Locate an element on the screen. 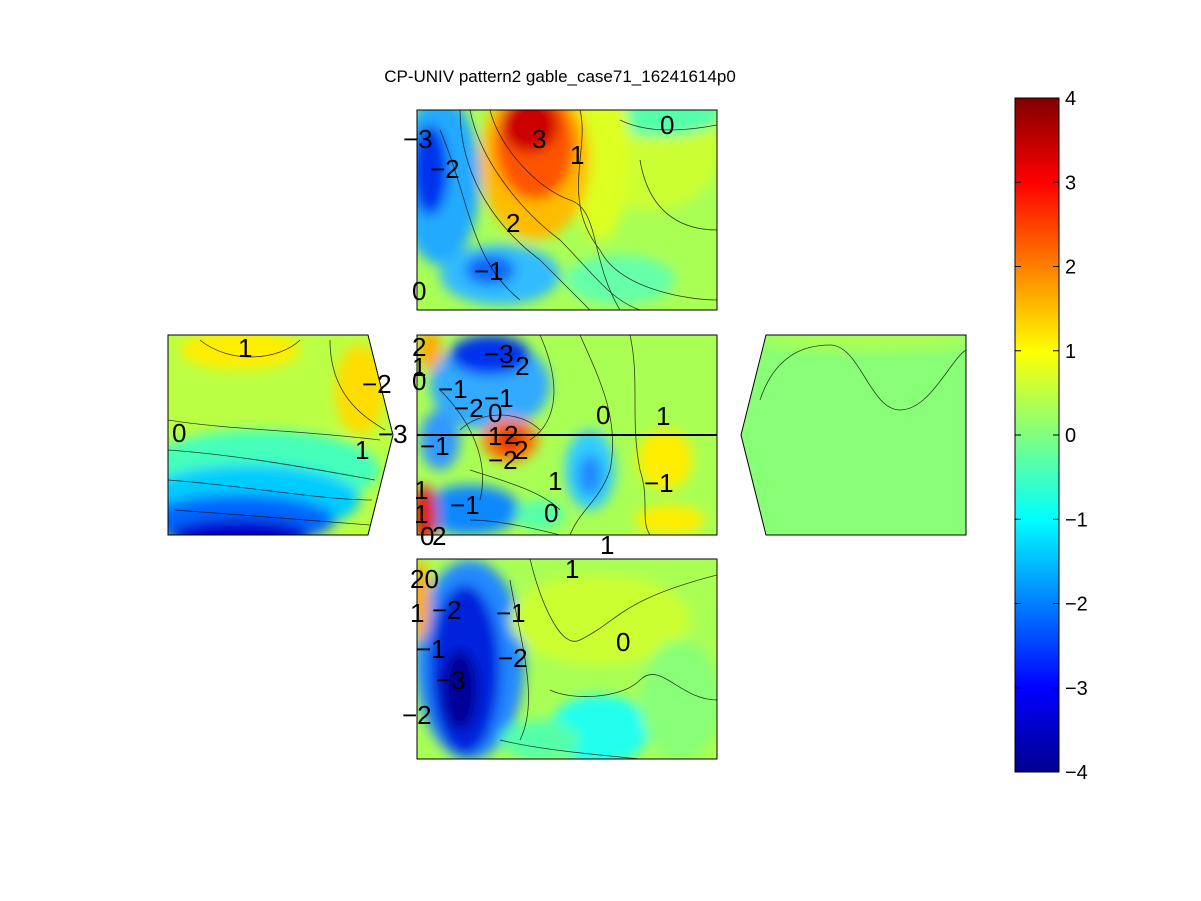 This screenshot has height=901, width=1201. colorbar-tick-label: −1 is located at coordinates (1076, 520).